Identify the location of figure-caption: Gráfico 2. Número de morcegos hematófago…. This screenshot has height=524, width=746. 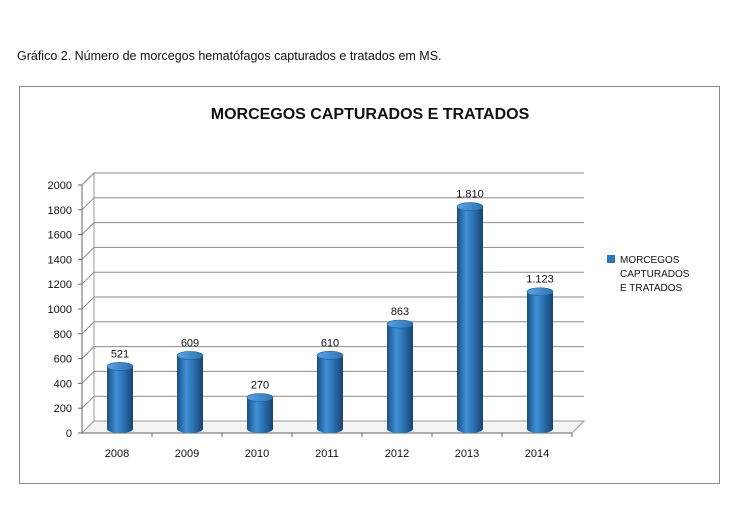
(229, 56).